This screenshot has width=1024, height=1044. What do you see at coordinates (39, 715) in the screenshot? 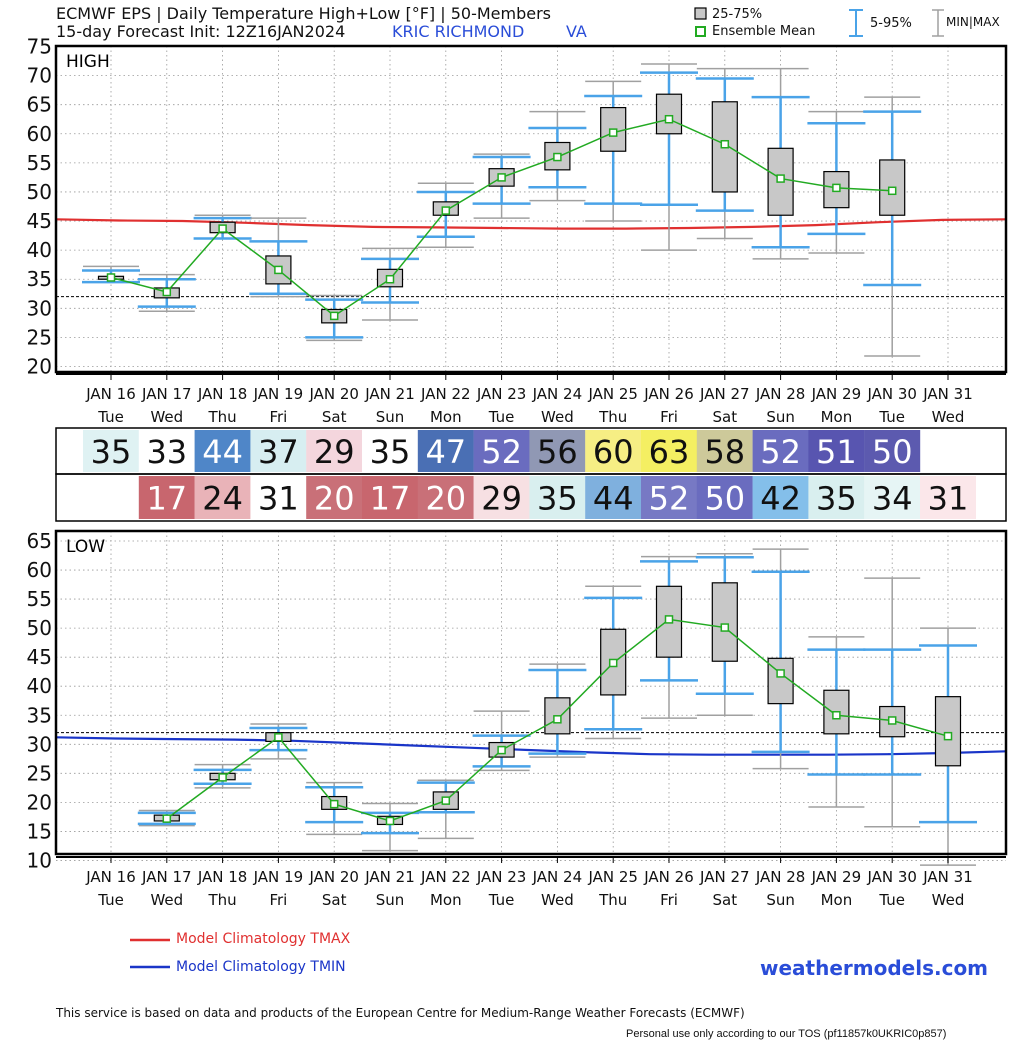
I see `low-ytick-label: 35` at bounding box center [39, 715].